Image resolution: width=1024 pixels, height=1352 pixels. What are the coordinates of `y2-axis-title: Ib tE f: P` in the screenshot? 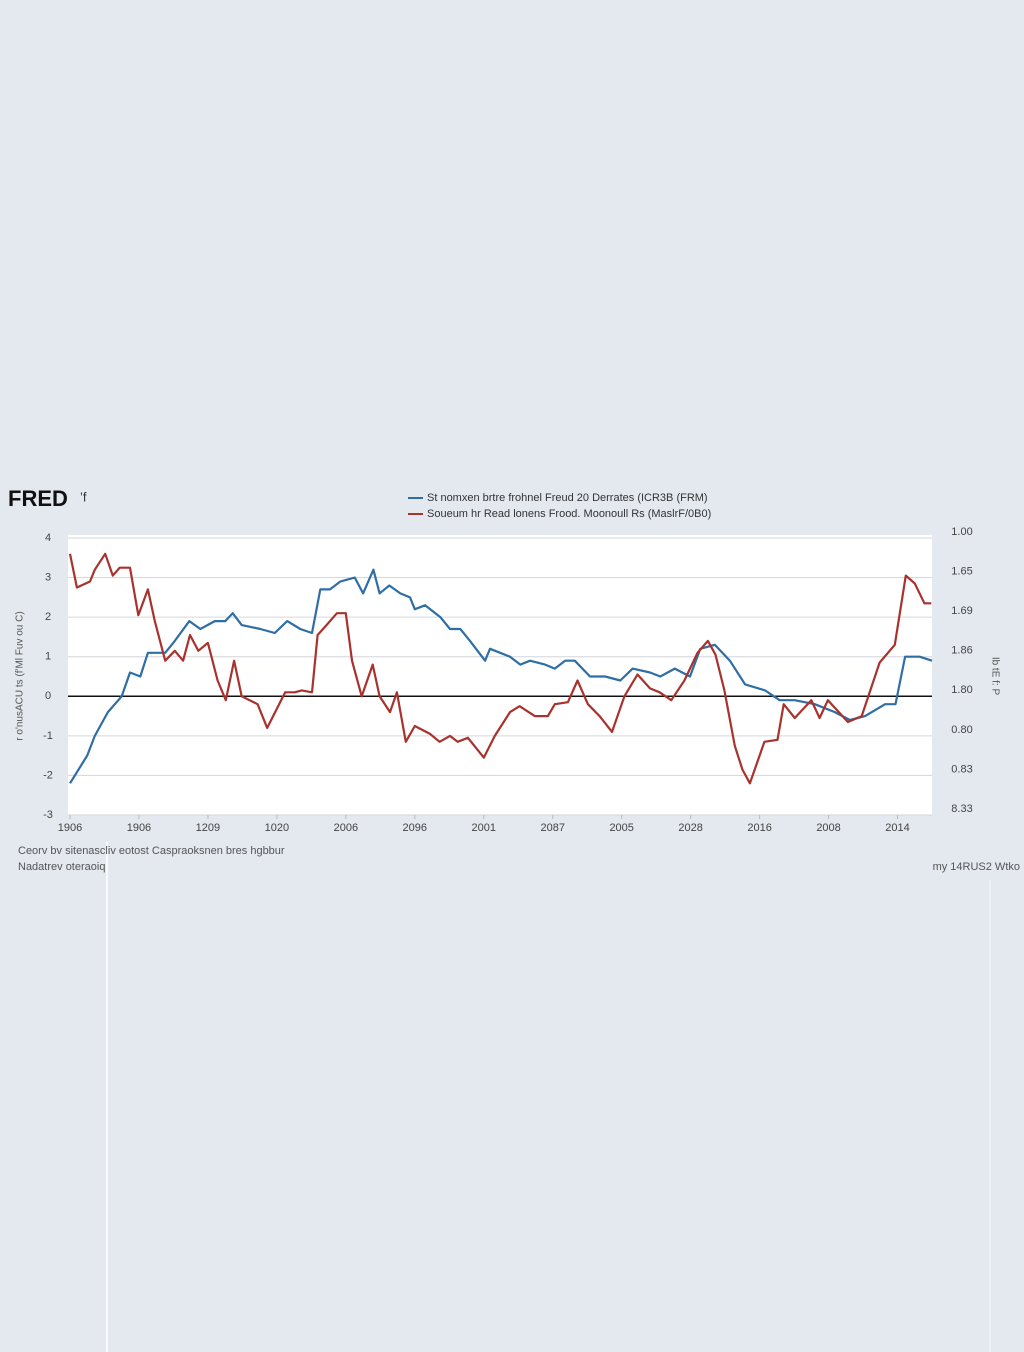 It's located at (994, 676).